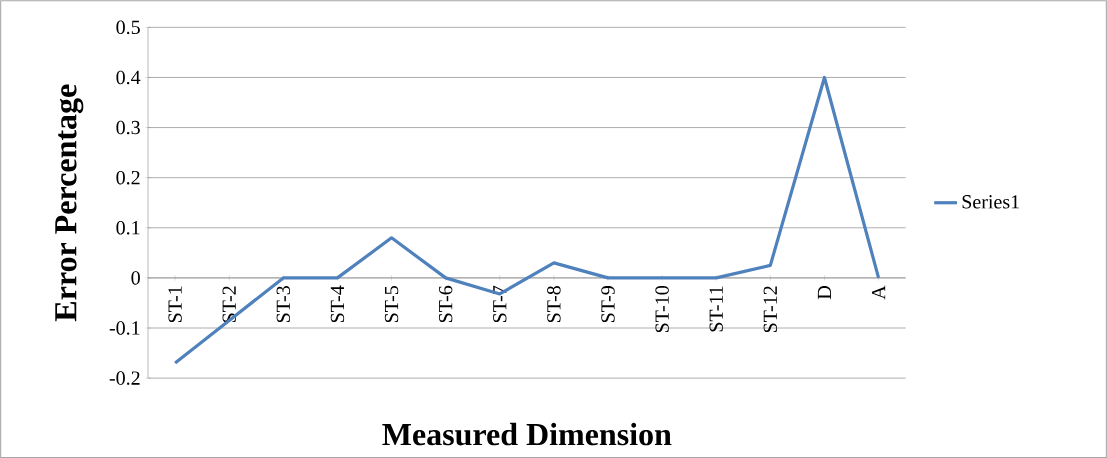 This screenshot has width=1107, height=458. I want to click on x-tick-label: ST-6, so click(445, 304).